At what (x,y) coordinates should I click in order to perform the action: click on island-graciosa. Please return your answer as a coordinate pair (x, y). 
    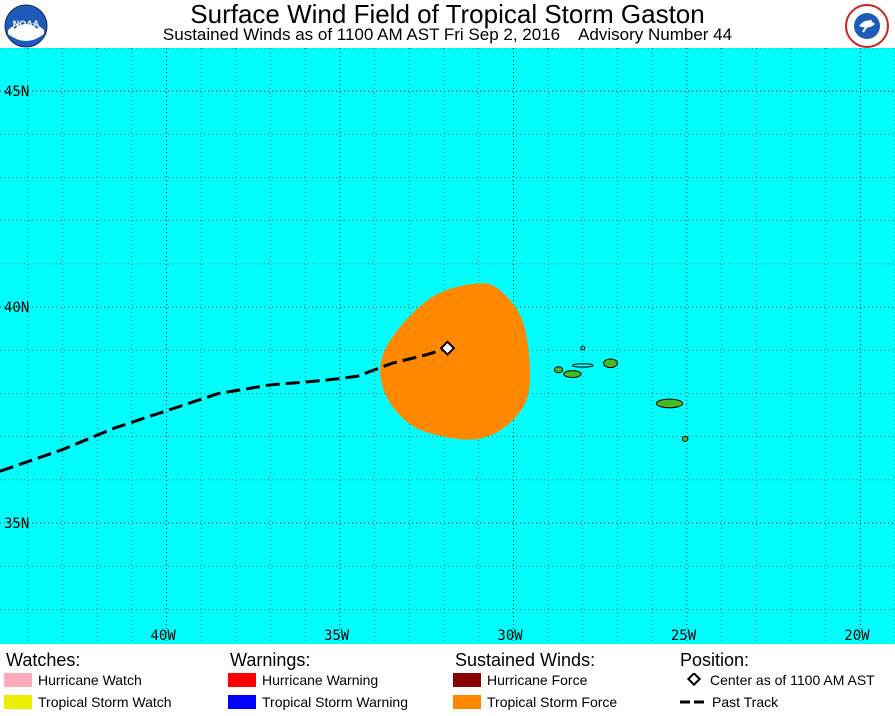
    Looking at the image, I should click on (583, 348).